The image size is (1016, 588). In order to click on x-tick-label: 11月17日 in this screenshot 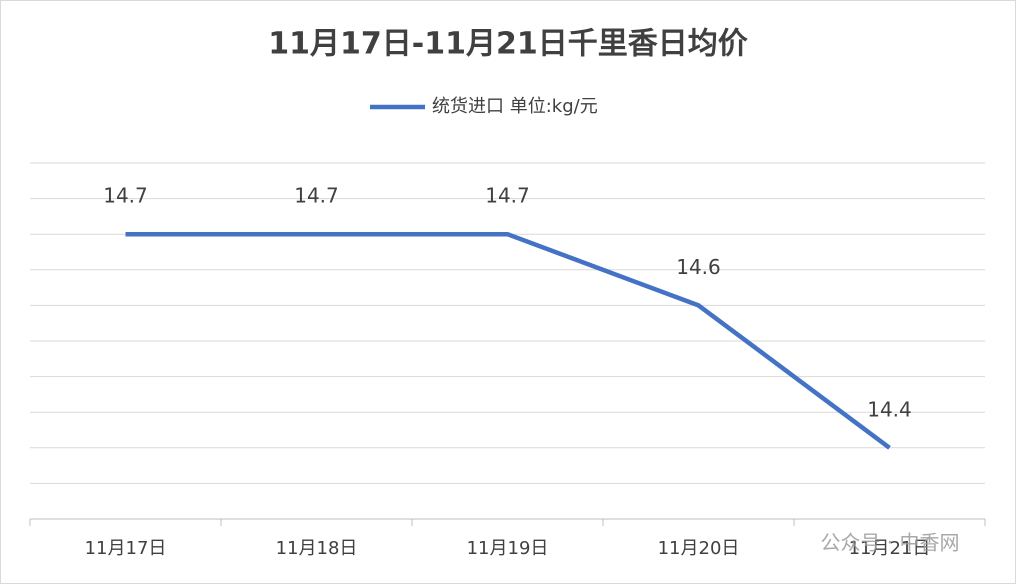, I will do `click(126, 548)`.